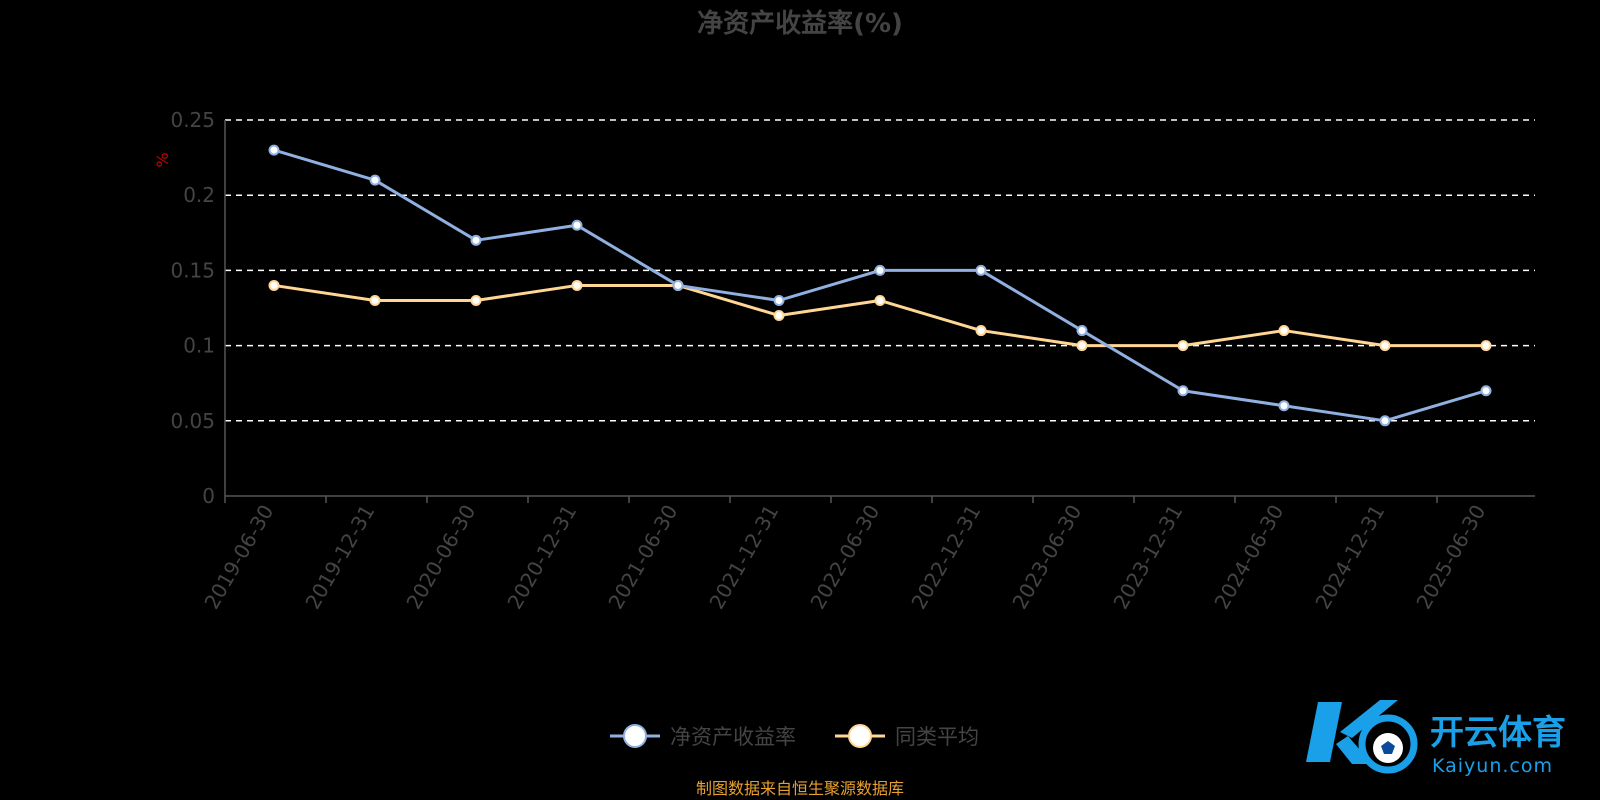  What do you see at coordinates (743, 557) in the screenshot?
I see `x-tick-label-5: 2021-12-31` at bounding box center [743, 557].